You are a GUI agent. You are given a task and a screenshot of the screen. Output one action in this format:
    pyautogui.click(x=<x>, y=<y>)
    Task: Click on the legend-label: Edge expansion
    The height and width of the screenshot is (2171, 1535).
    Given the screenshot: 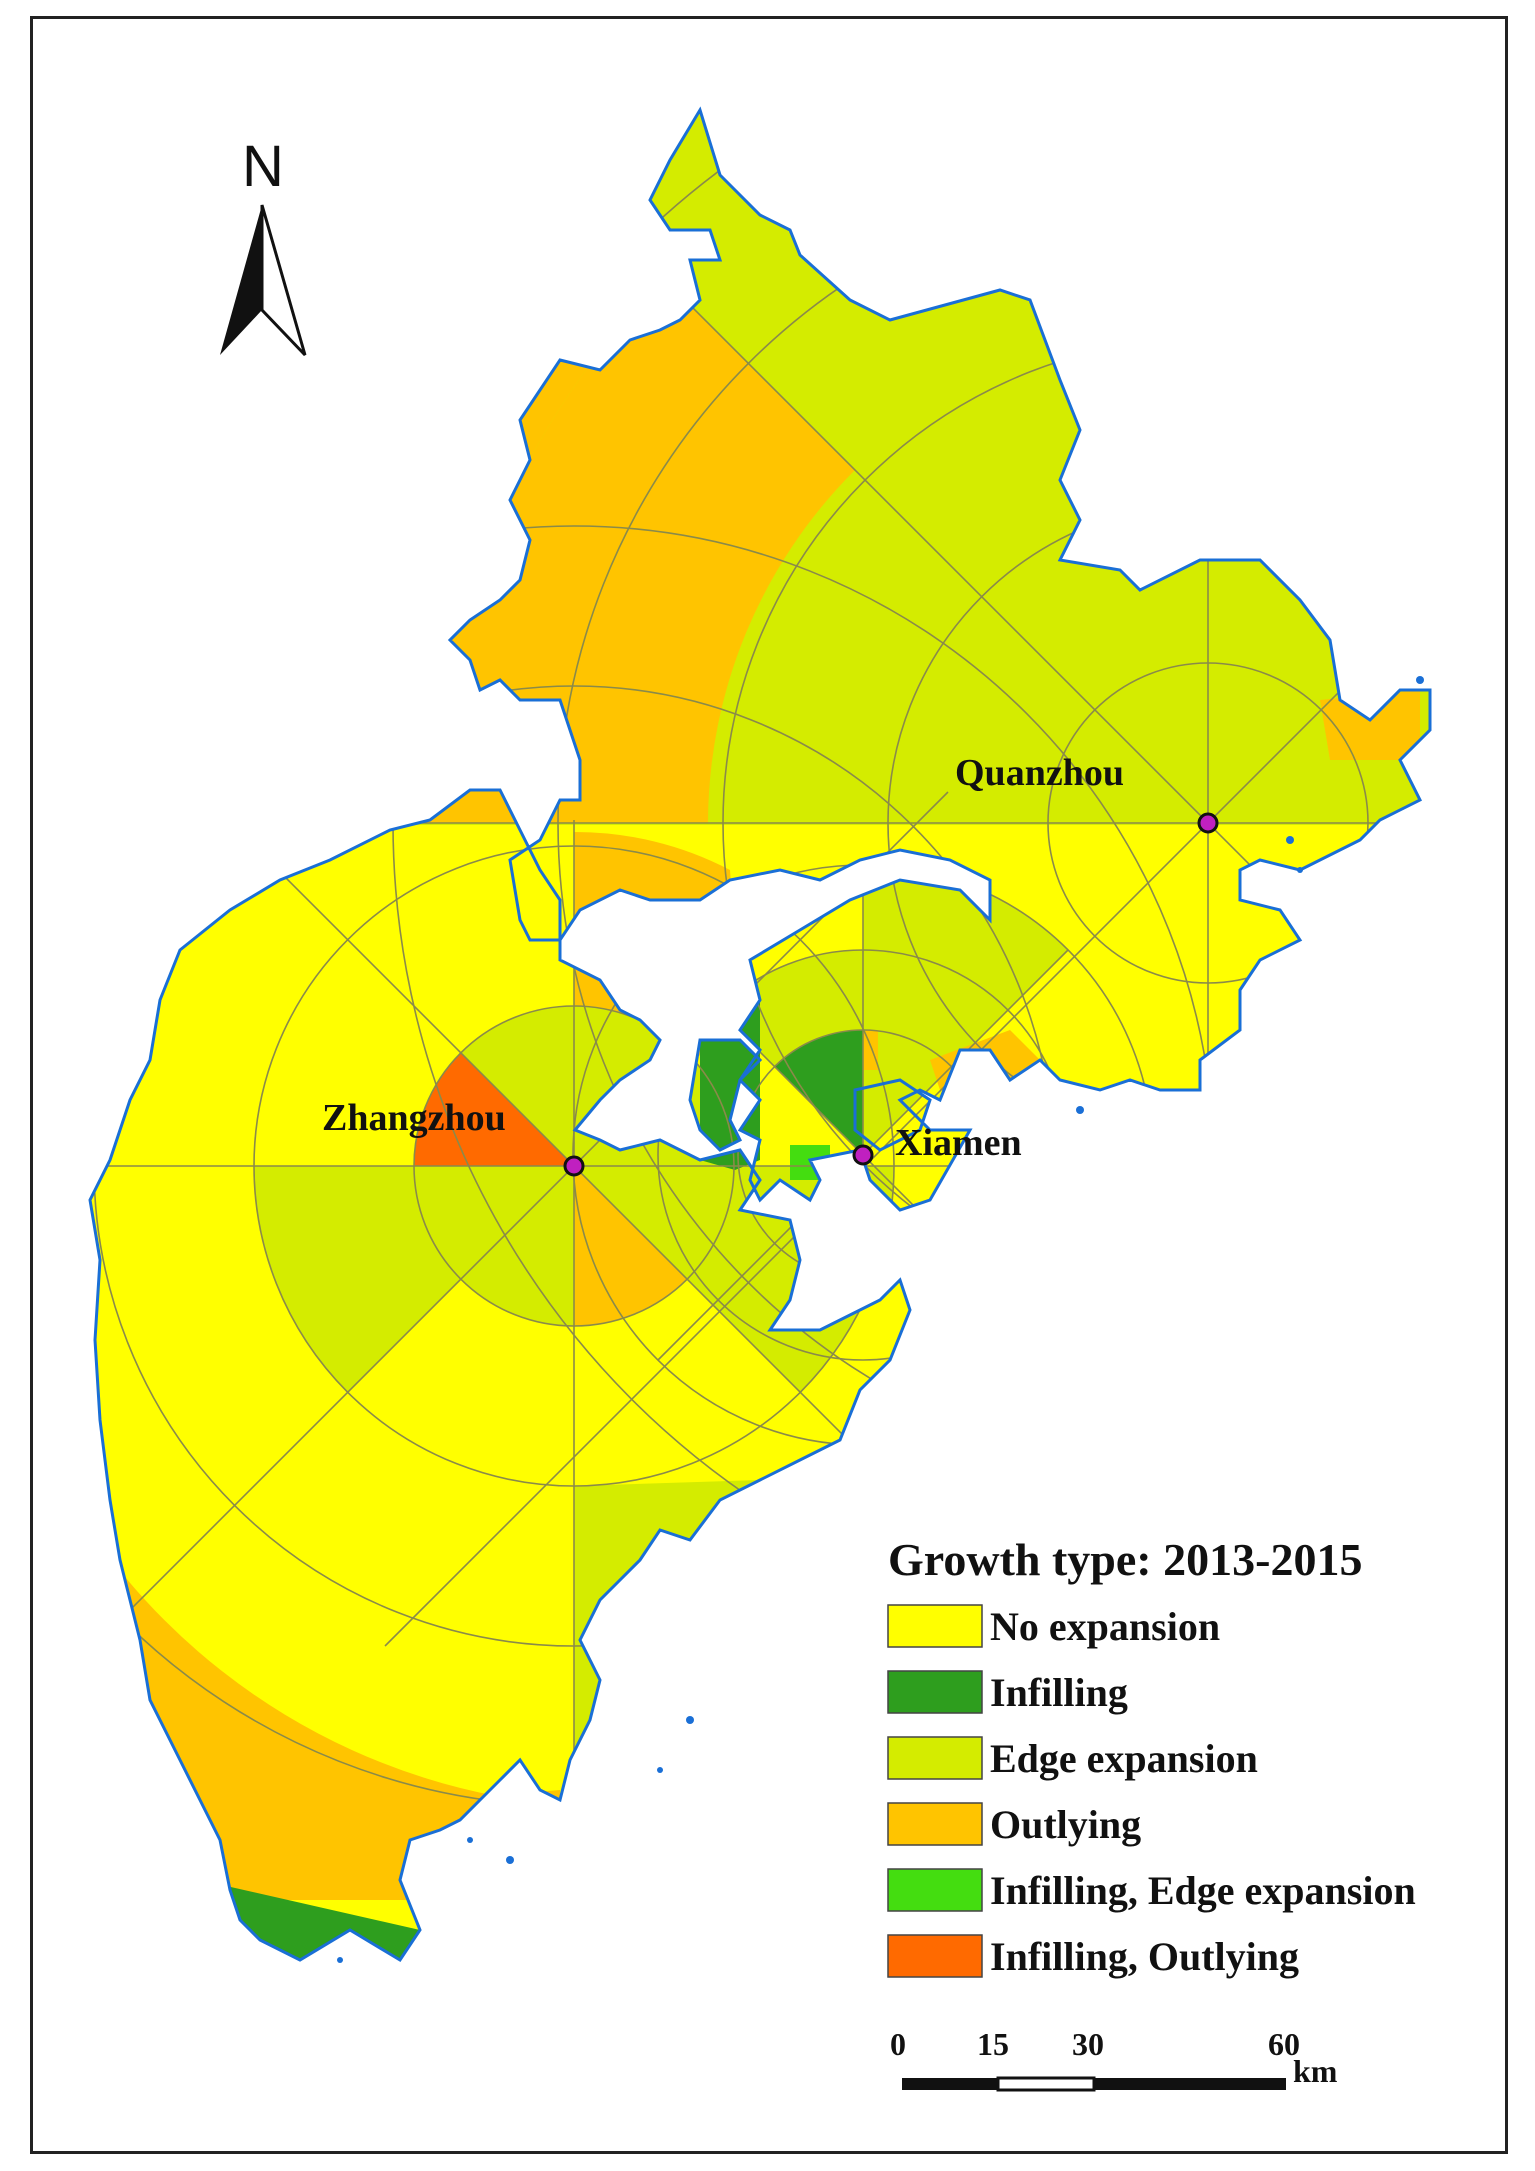 What is the action you would take?
    pyautogui.click(x=1124, y=1758)
    